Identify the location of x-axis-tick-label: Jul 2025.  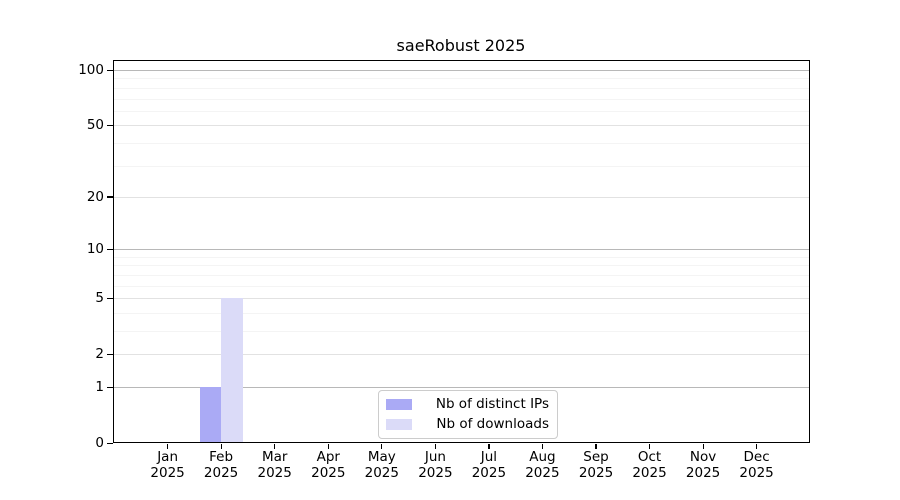
(489, 465).